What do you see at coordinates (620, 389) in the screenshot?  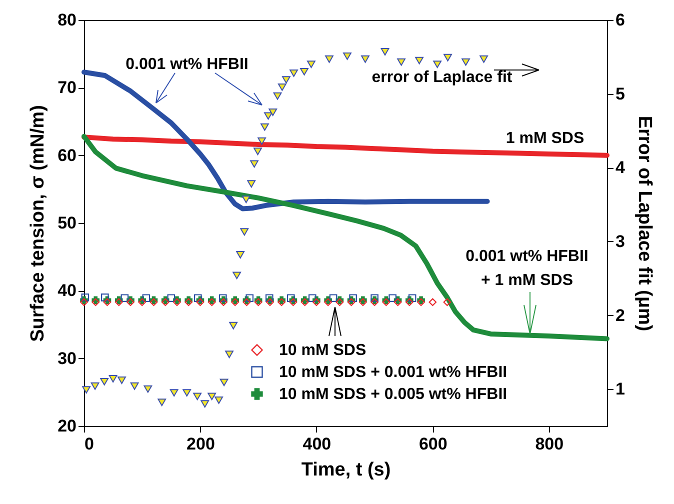 I see `y2-tick-label: 1` at bounding box center [620, 389].